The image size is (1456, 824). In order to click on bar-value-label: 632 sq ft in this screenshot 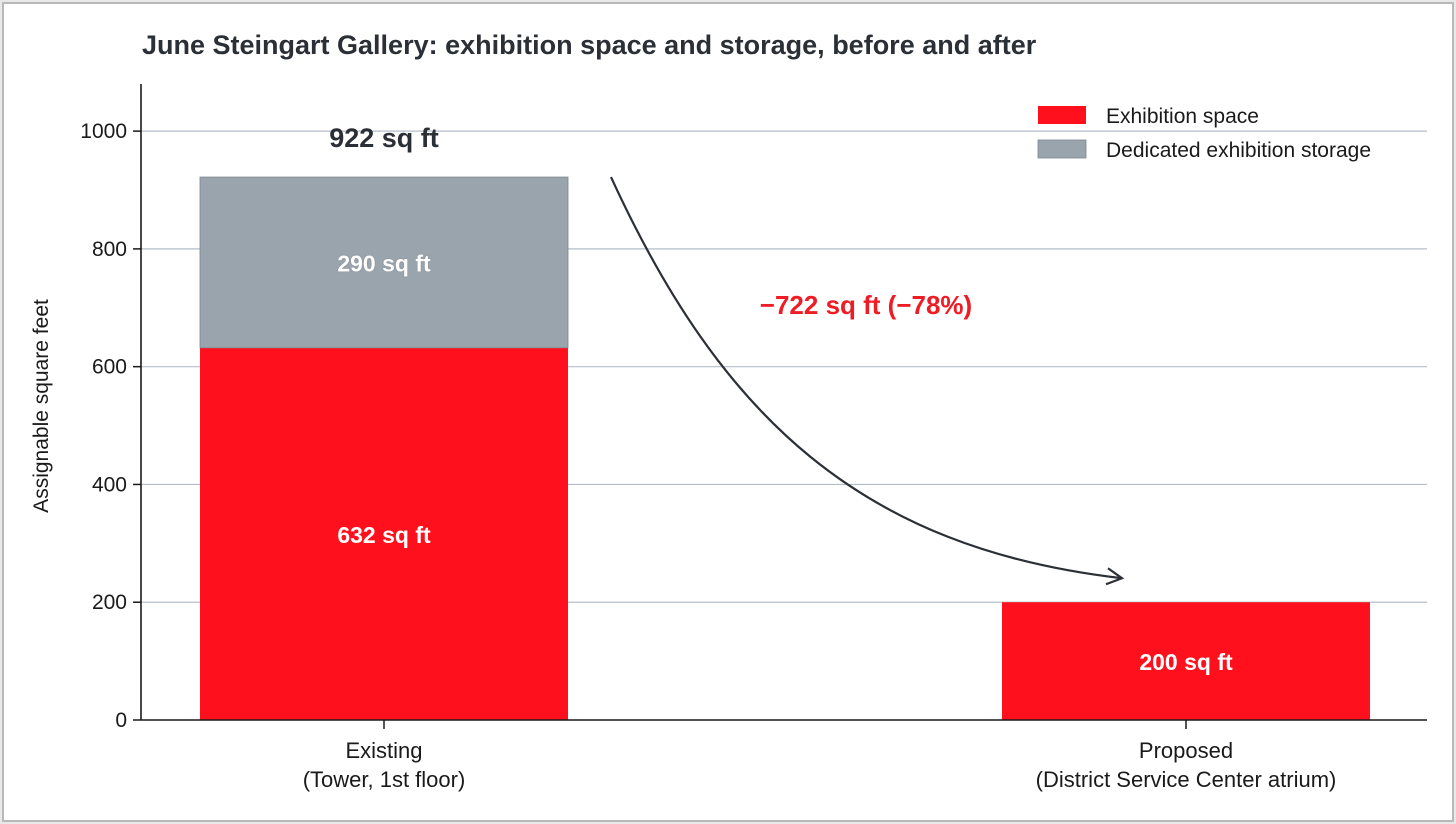, I will do `click(384, 535)`.